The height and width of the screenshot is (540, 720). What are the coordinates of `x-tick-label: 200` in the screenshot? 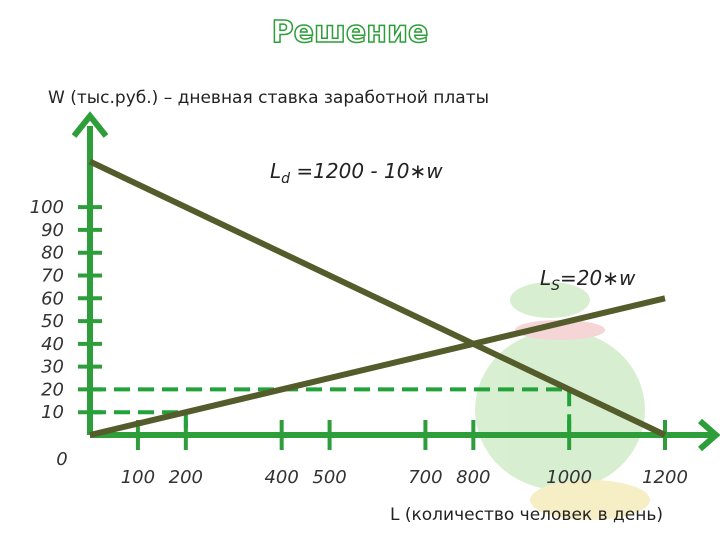 It's located at (186, 477).